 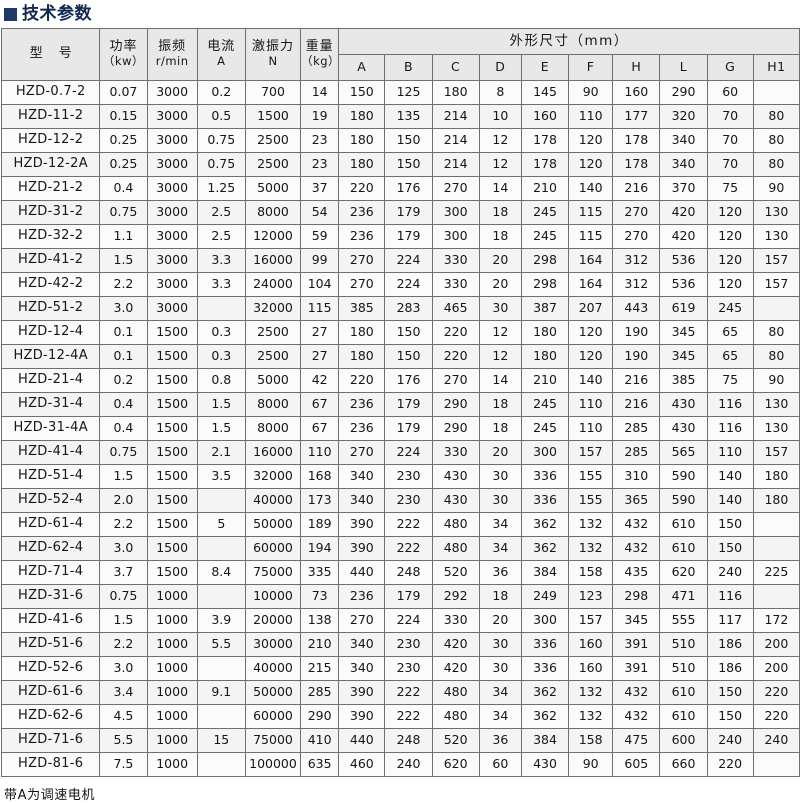 I want to click on cell-current: 2.5, so click(x=221, y=212).